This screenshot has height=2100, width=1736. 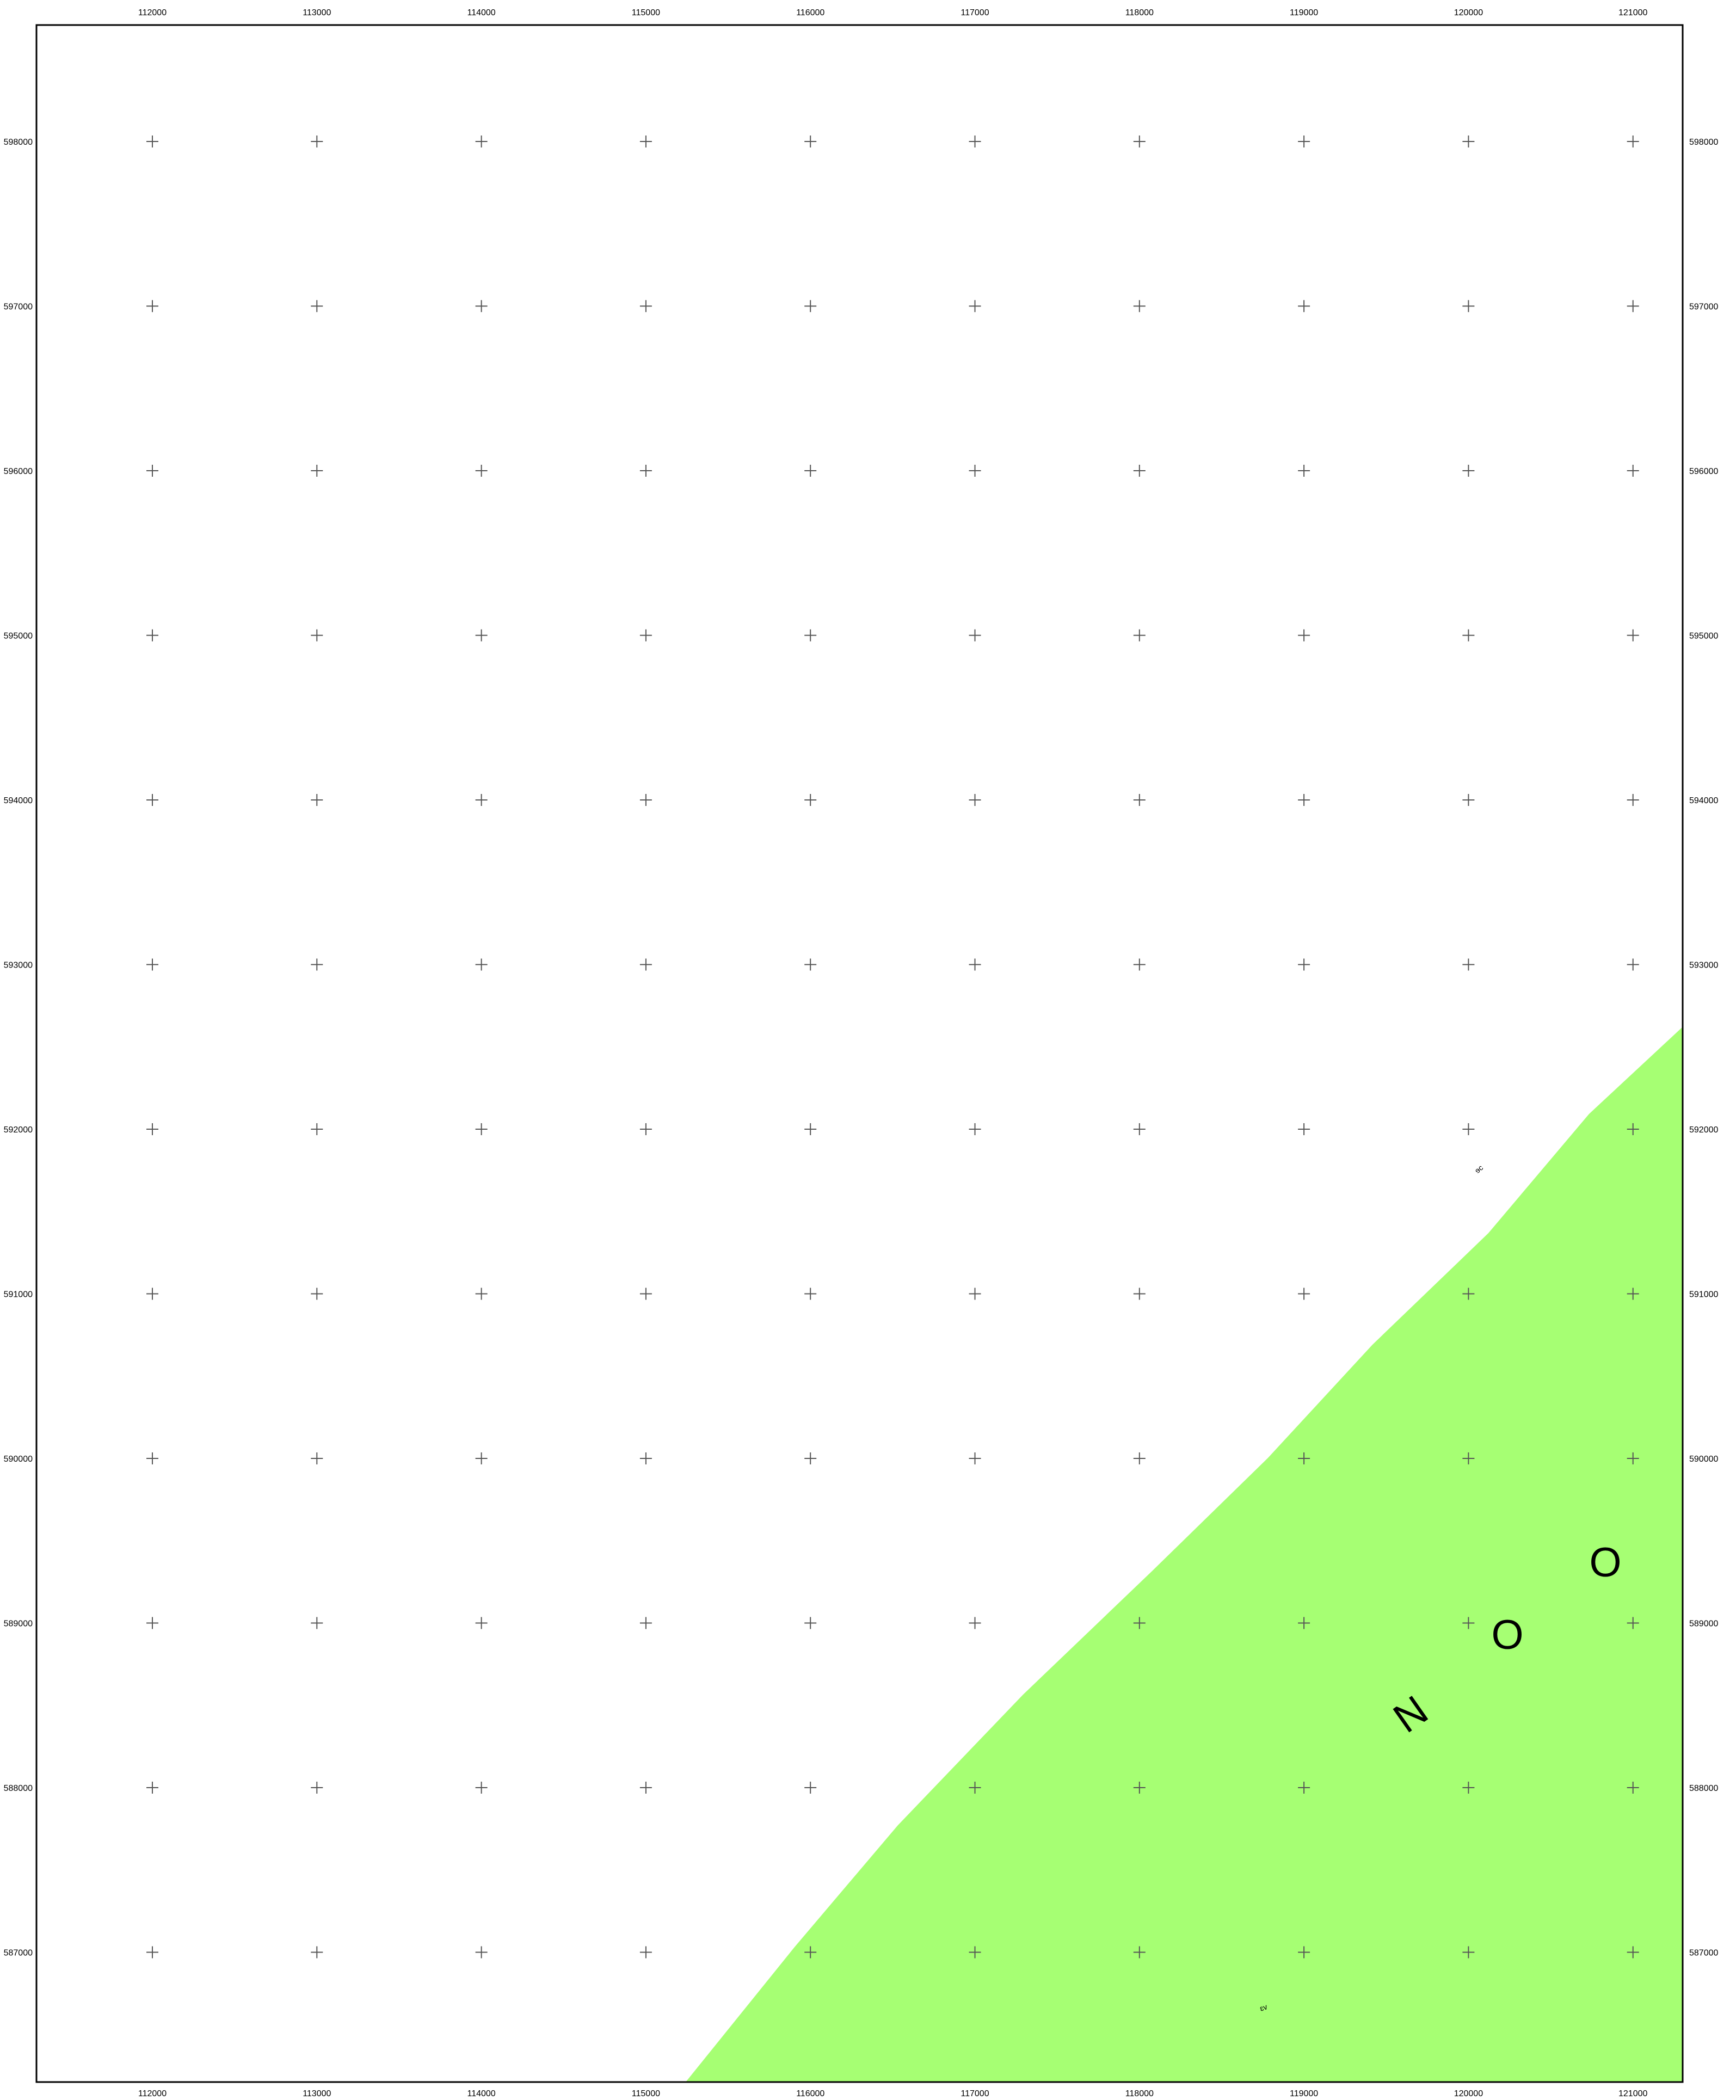 What do you see at coordinates (18, 800) in the screenshot?
I see `y-coordinate-label-left: 594000` at bounding box center [18, 800].